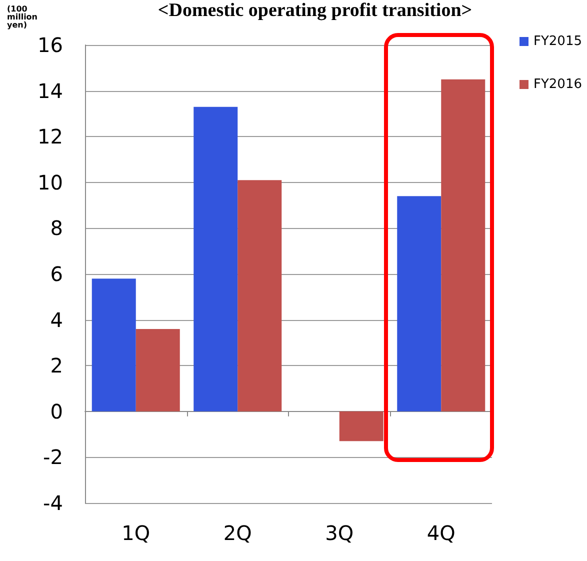 This screenshot has width=587, height=561. I want to click on chart-title: <Domestic operating profit transition>, so click(315, 10).